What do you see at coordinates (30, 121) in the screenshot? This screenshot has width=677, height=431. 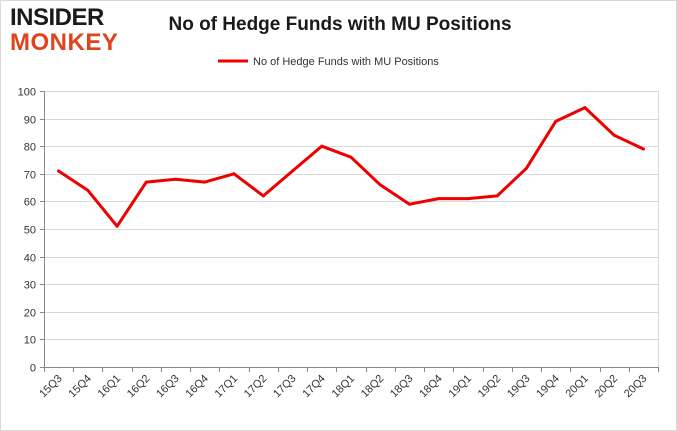 I see `y-tick-label: 90` at bounding box center [30, 121].